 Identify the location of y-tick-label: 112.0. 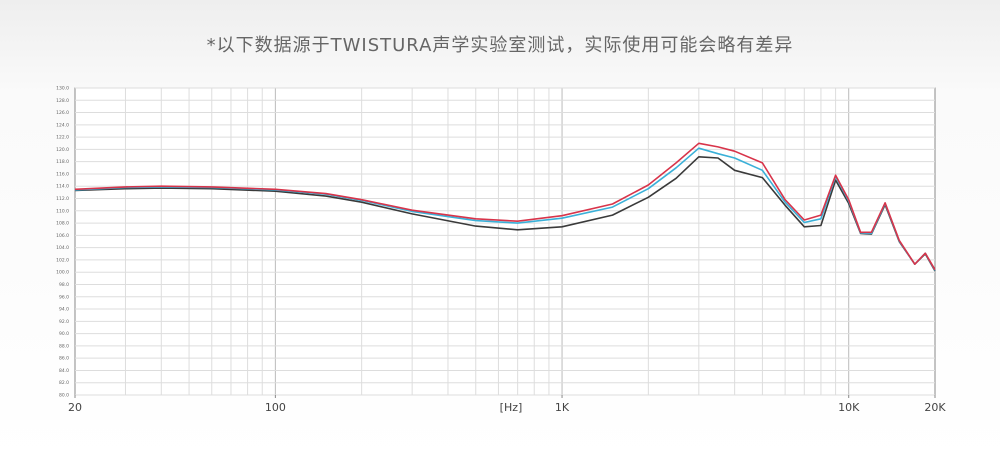
(62, 199).